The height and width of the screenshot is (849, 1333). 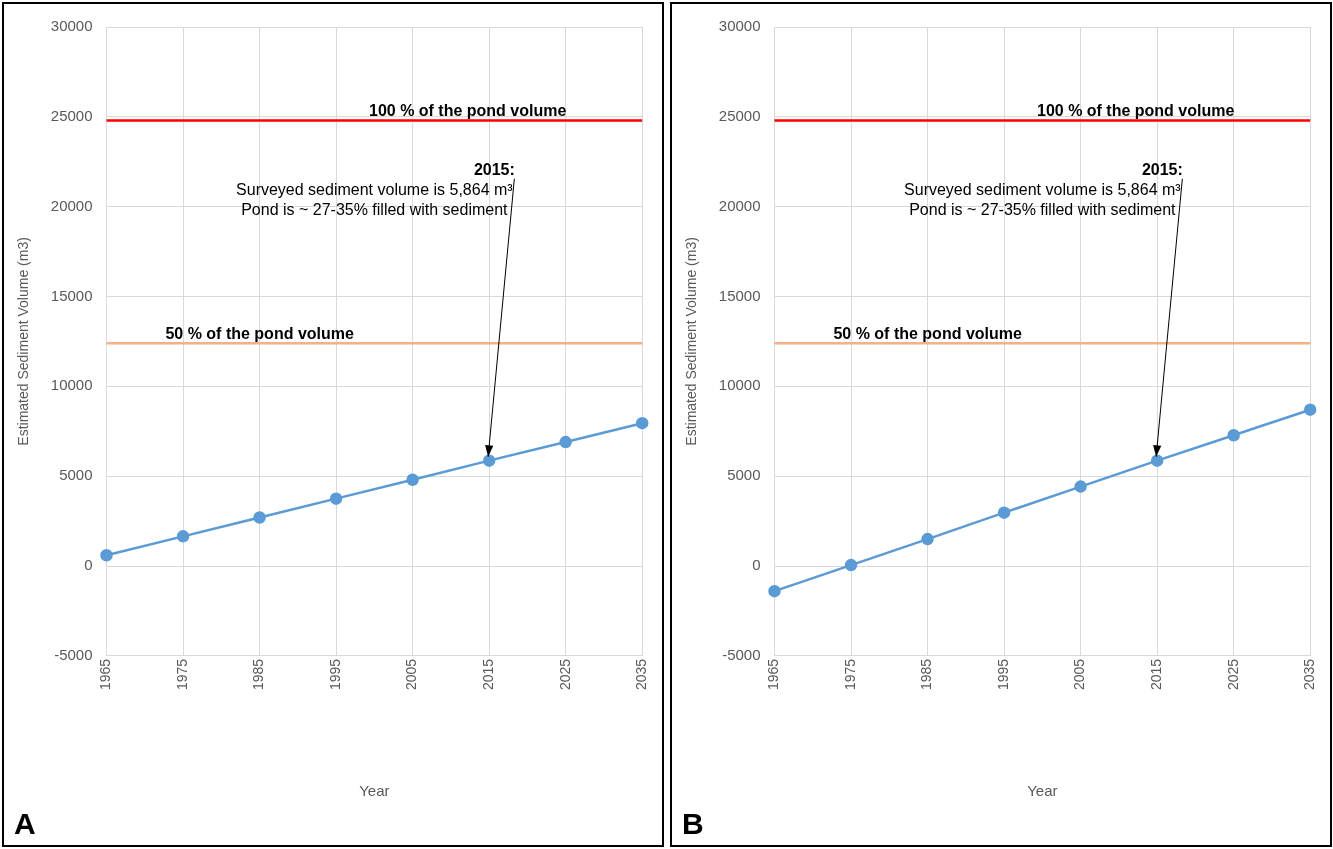 I want to click on text: A, so click(x=25, y=824).